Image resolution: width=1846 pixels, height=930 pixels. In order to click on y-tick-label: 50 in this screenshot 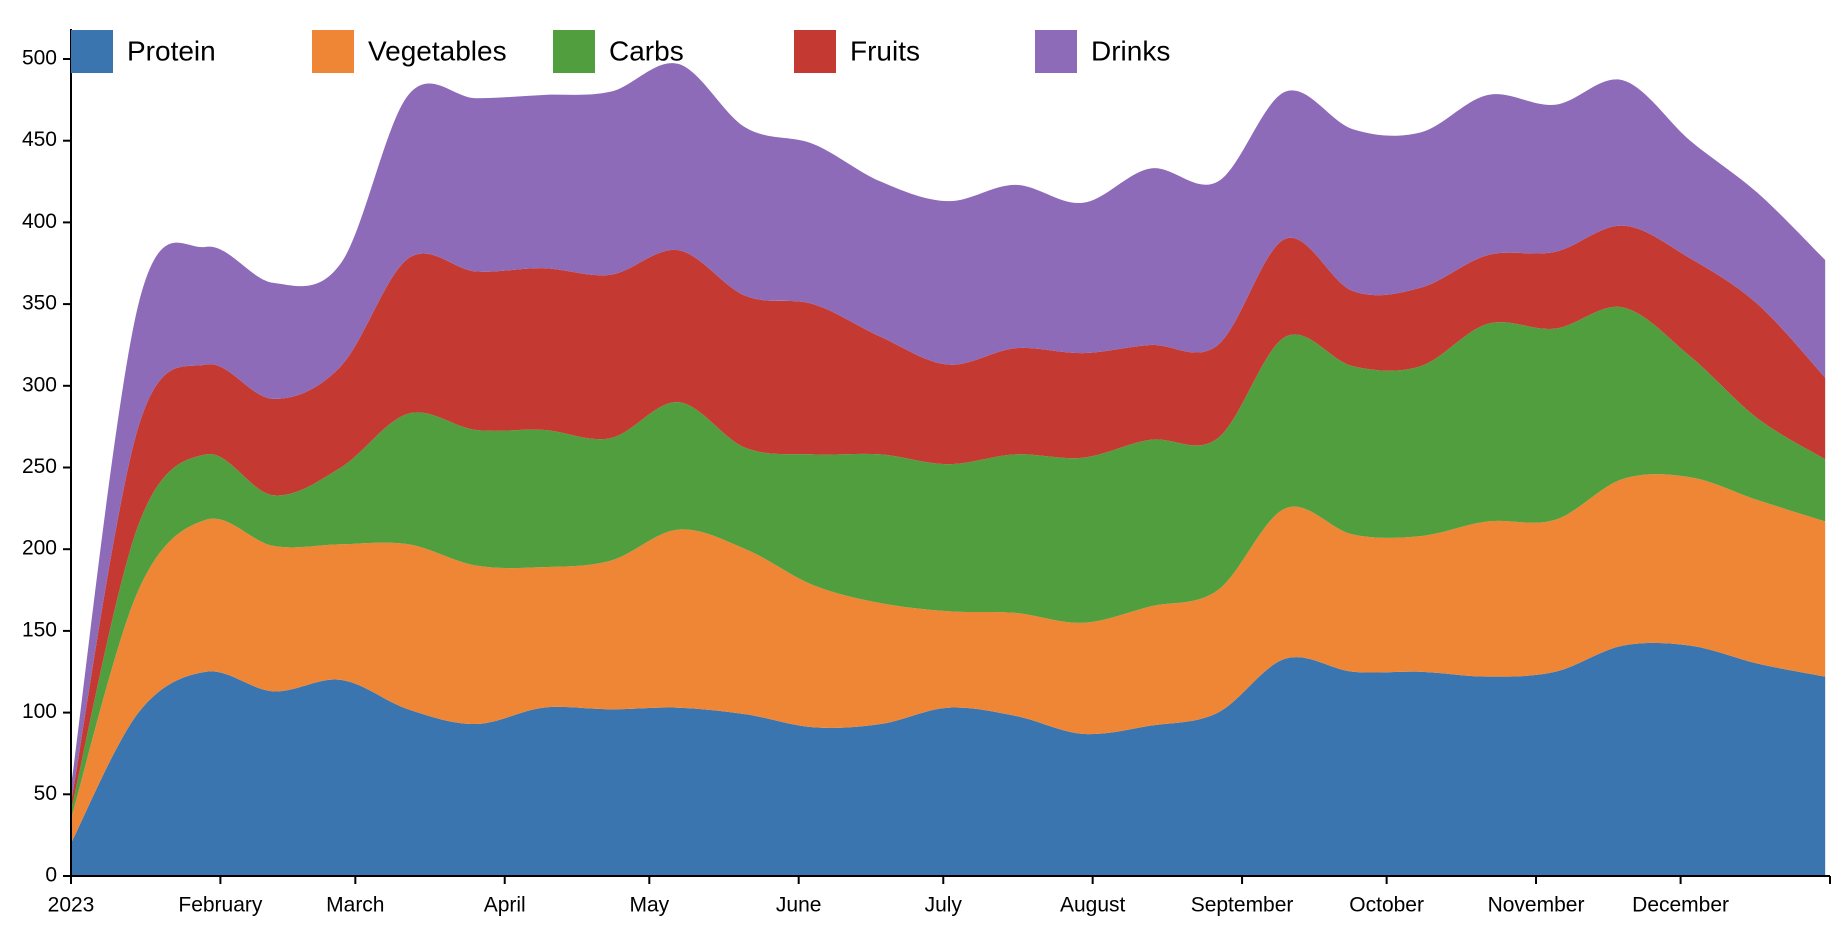, I will do `click(45, 793)`.